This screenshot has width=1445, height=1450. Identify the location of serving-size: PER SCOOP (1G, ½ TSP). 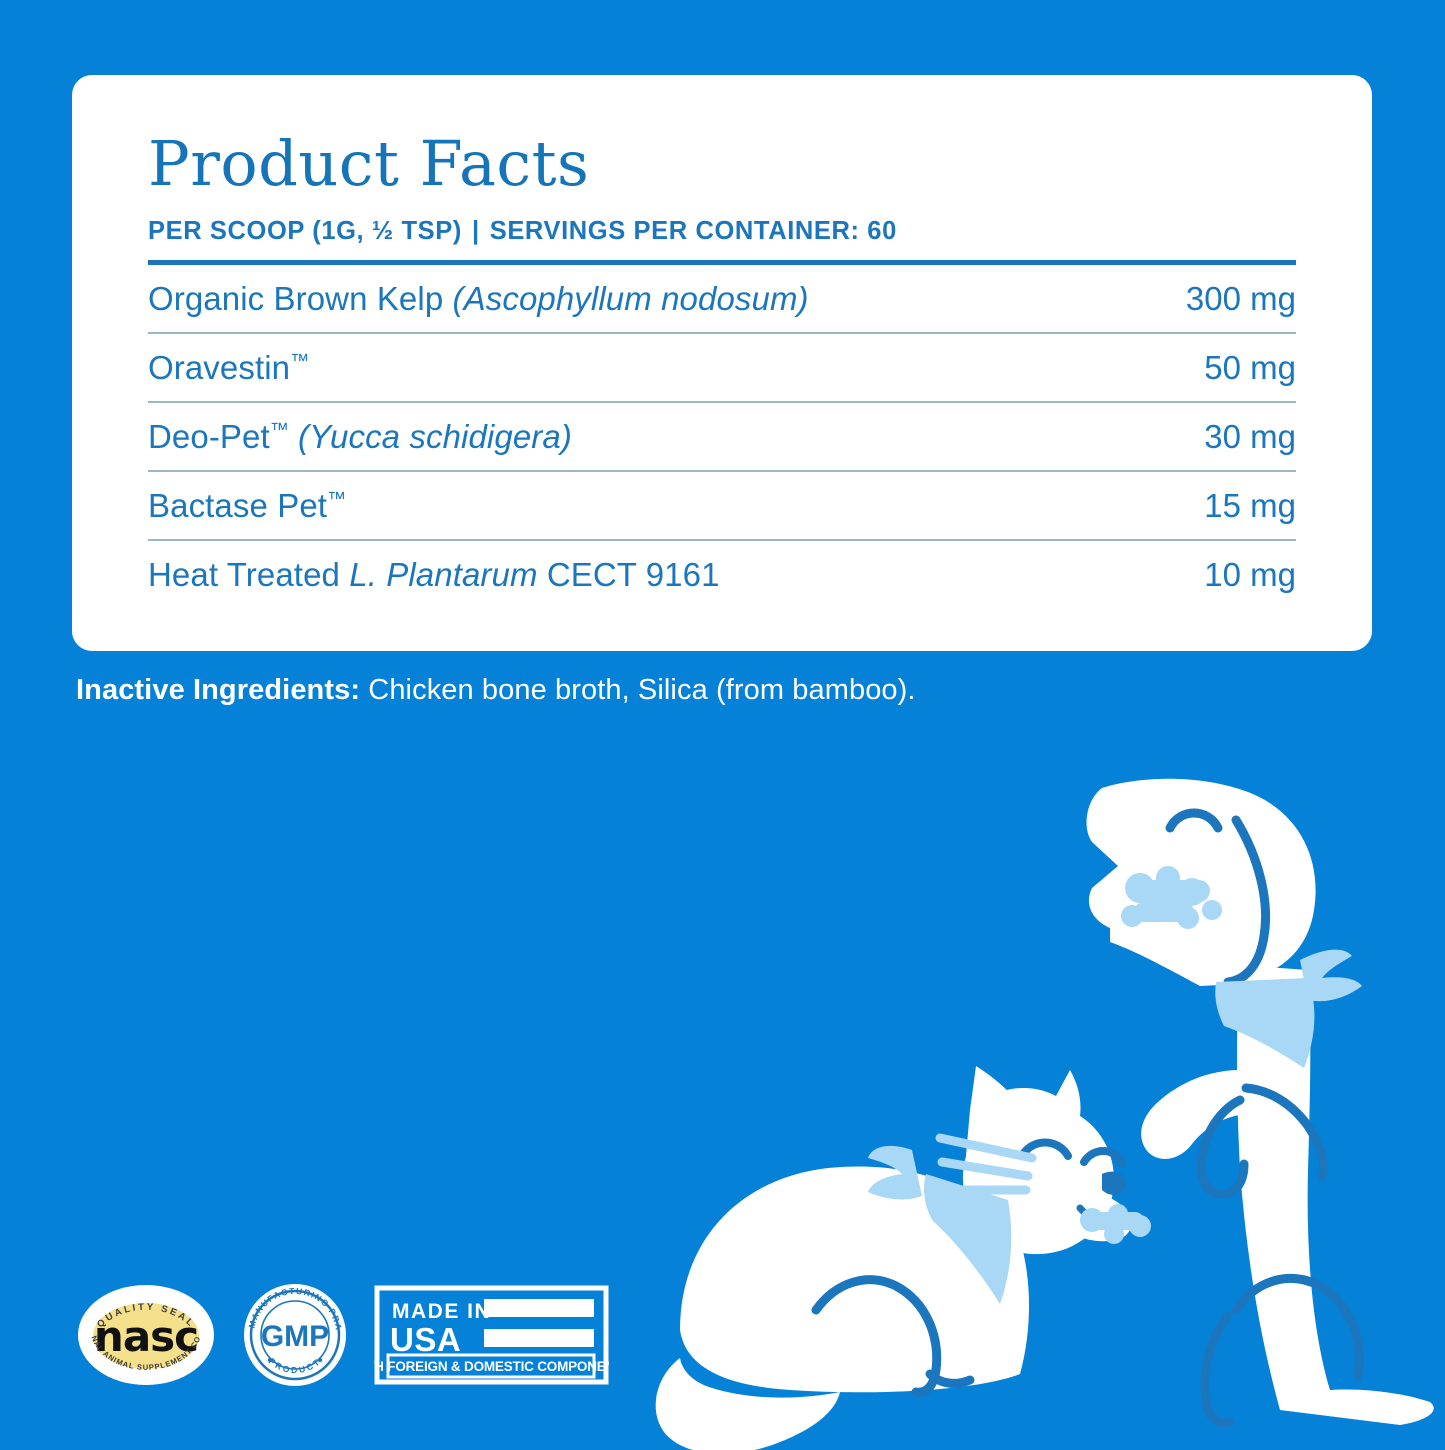
(305, 231).